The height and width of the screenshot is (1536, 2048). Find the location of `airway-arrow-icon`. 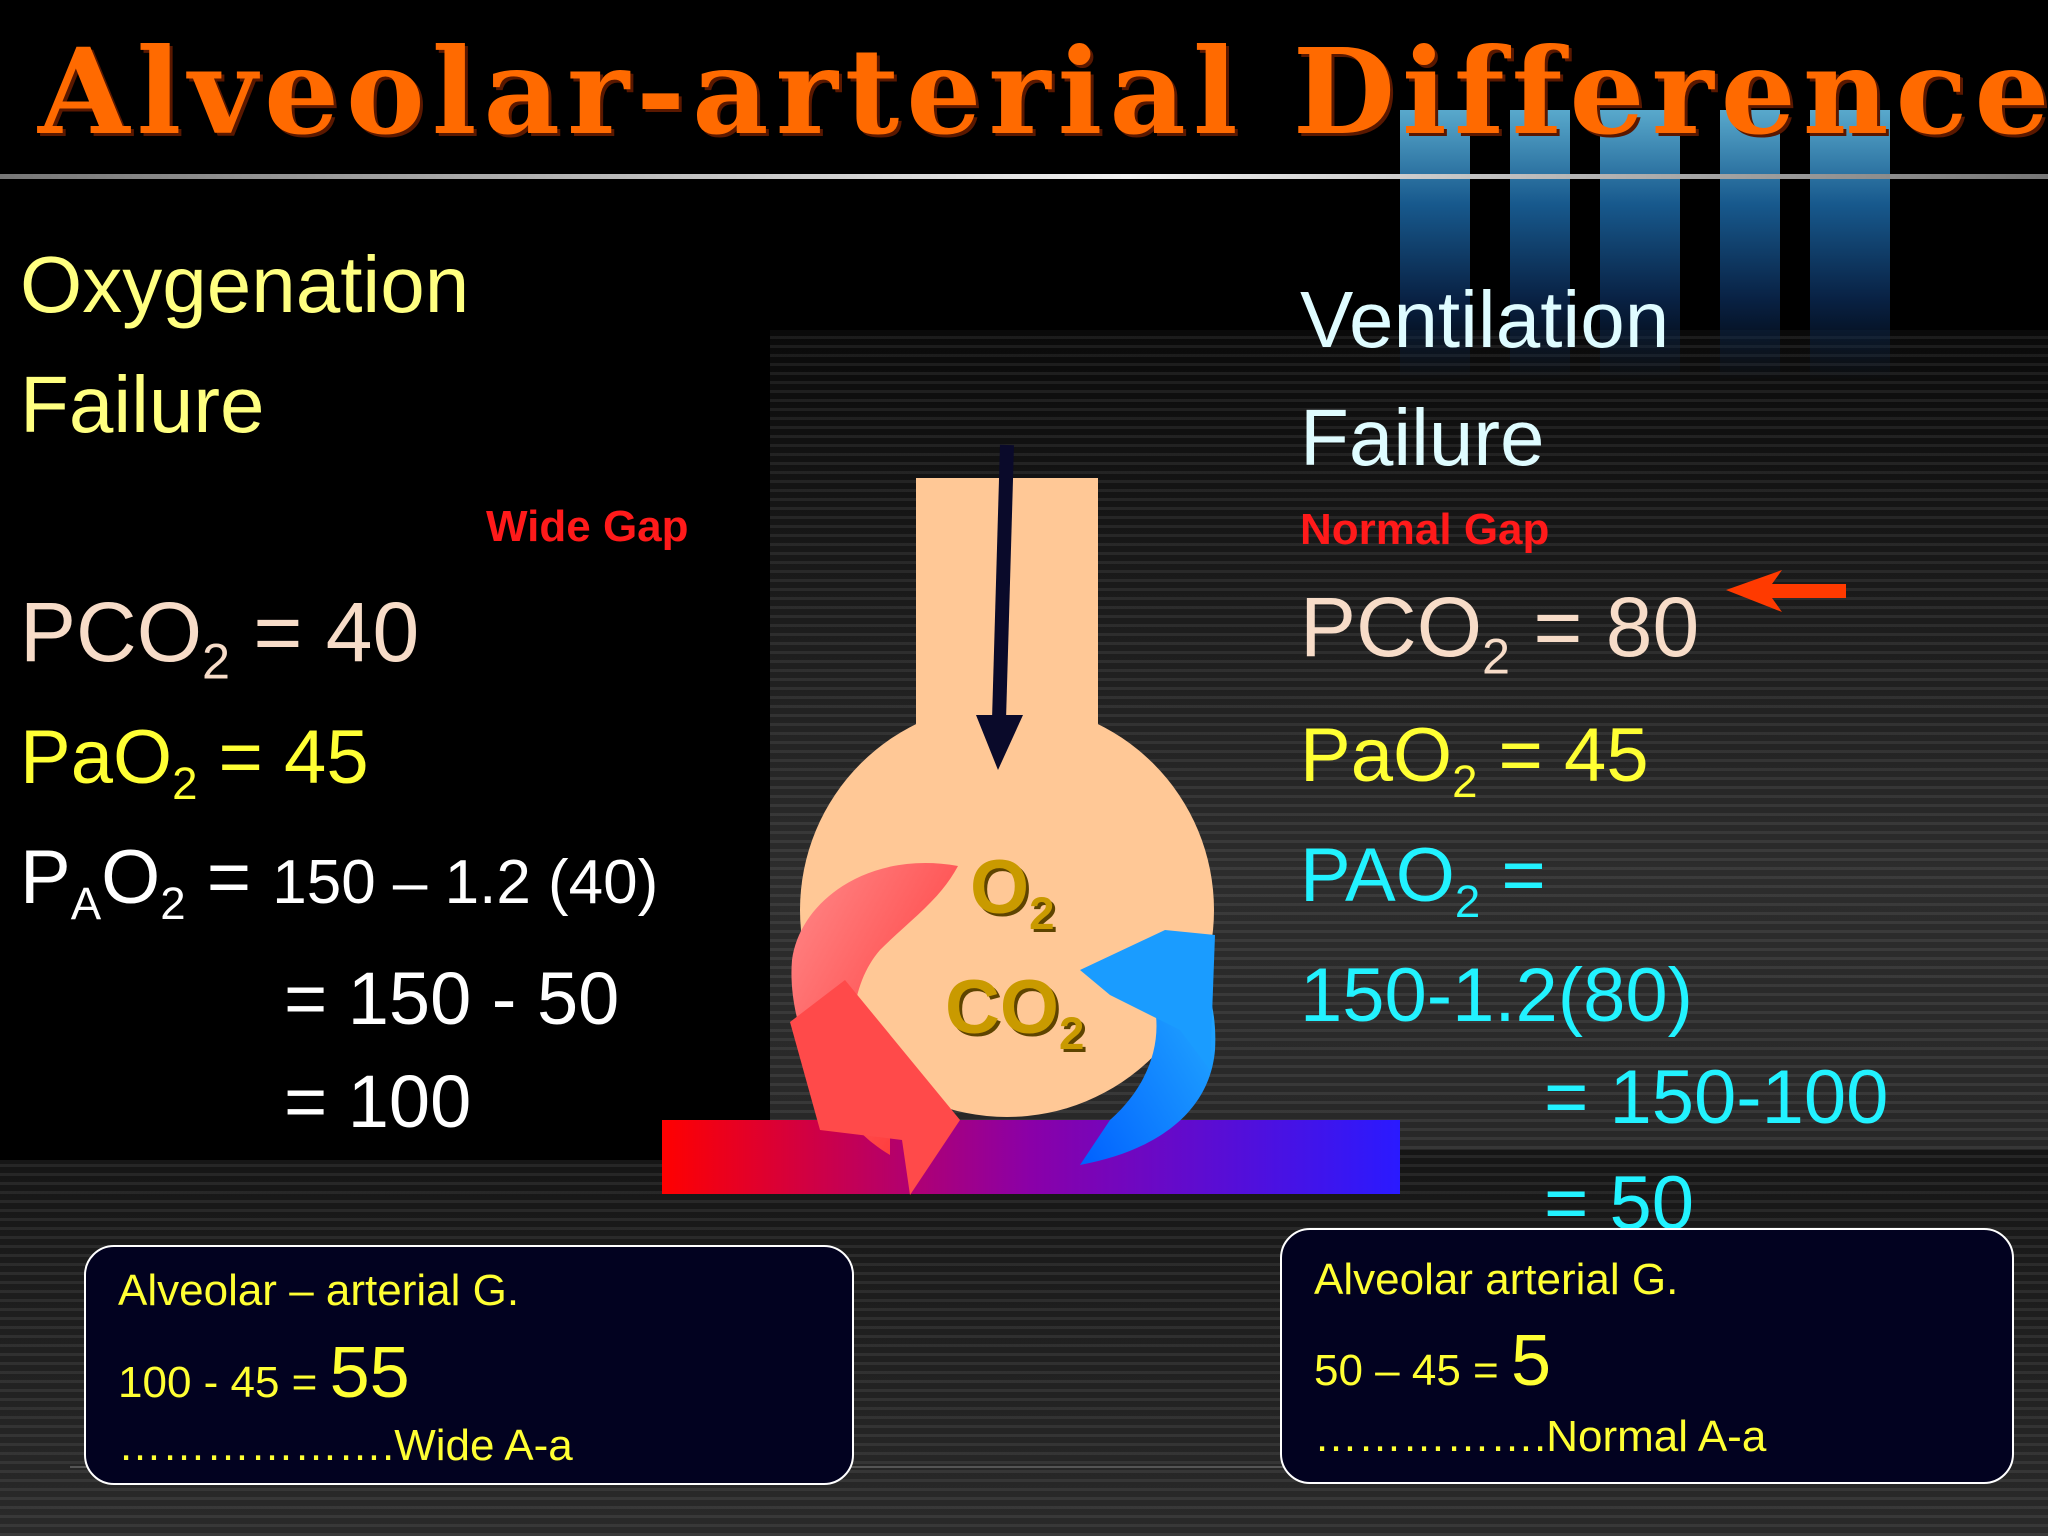

airway-arrow-icon is located at coordinates (999, 607).